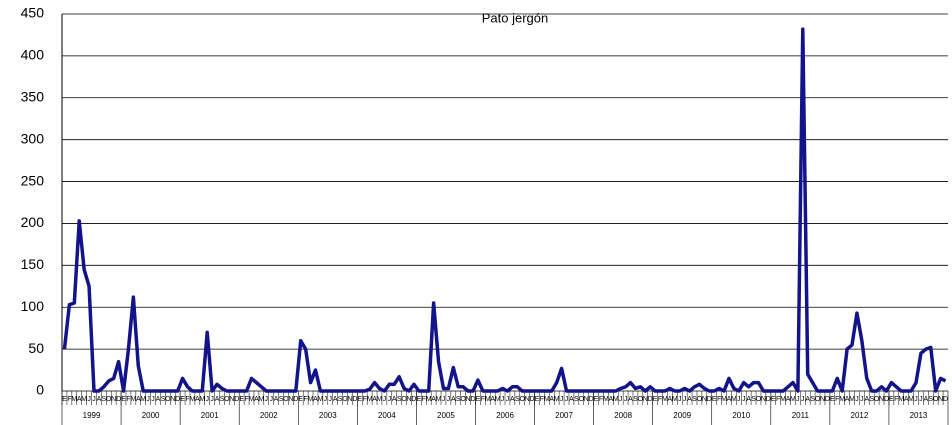  I want to click on year-label: 1999, so click(92, 415).